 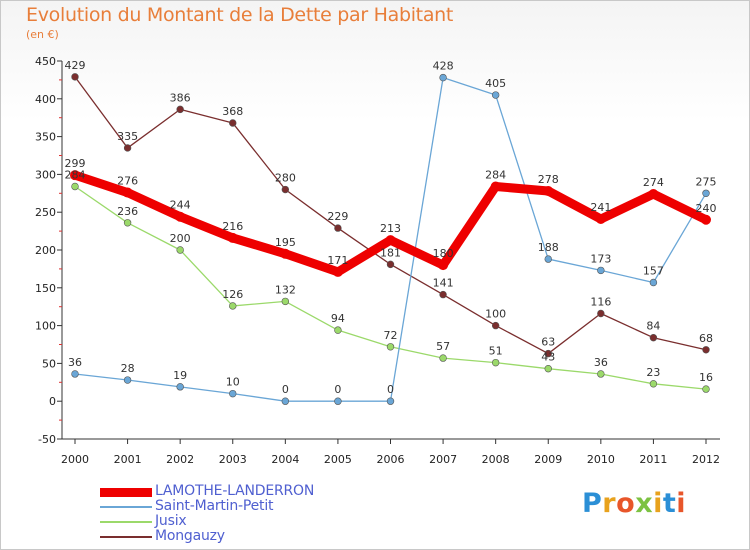 I want to click on data-label: 299, so click(x=75, y=163).